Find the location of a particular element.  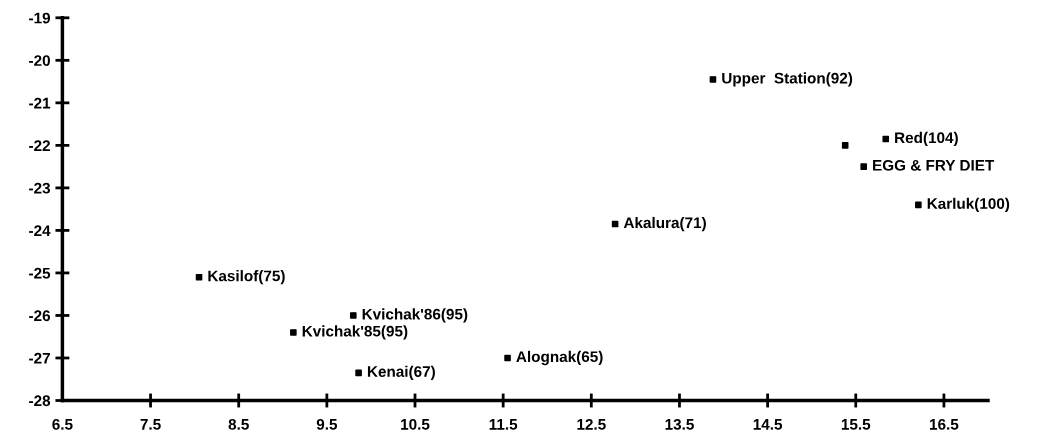

annotation: Red(104) is located at coordinates (926, 139).